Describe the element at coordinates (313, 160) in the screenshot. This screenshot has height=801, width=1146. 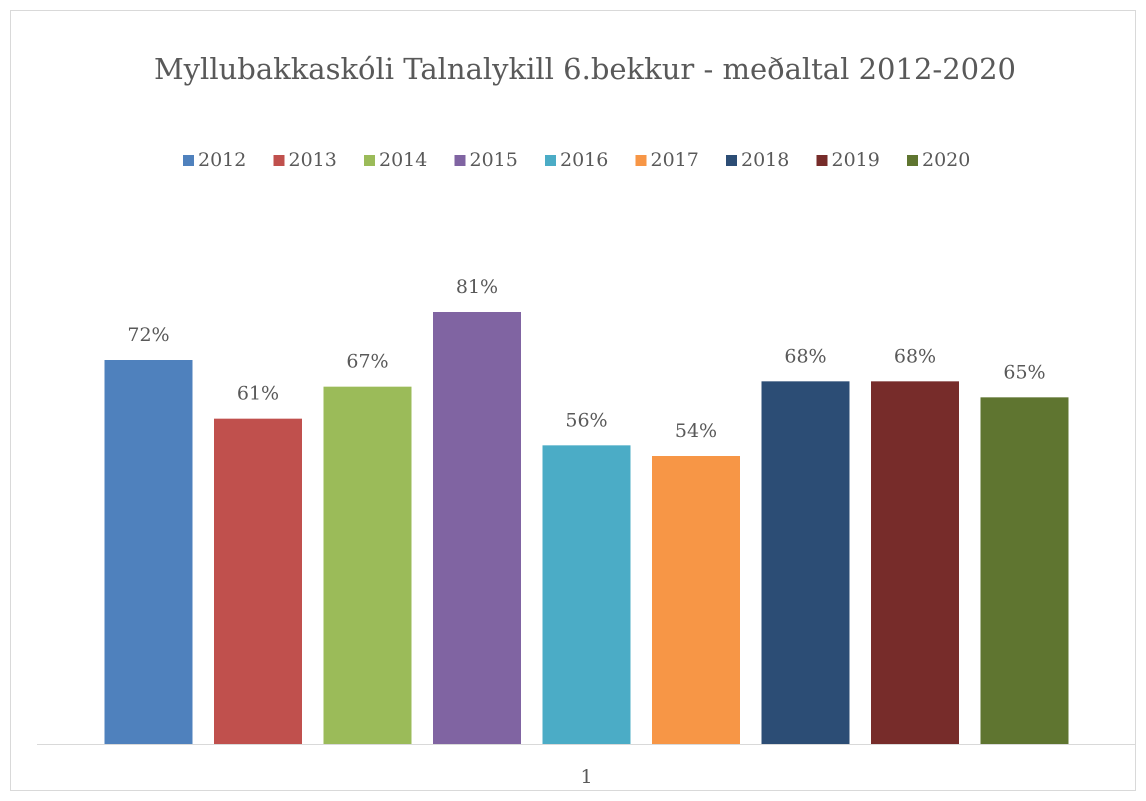
I see `legend-label: 2013` at that location.